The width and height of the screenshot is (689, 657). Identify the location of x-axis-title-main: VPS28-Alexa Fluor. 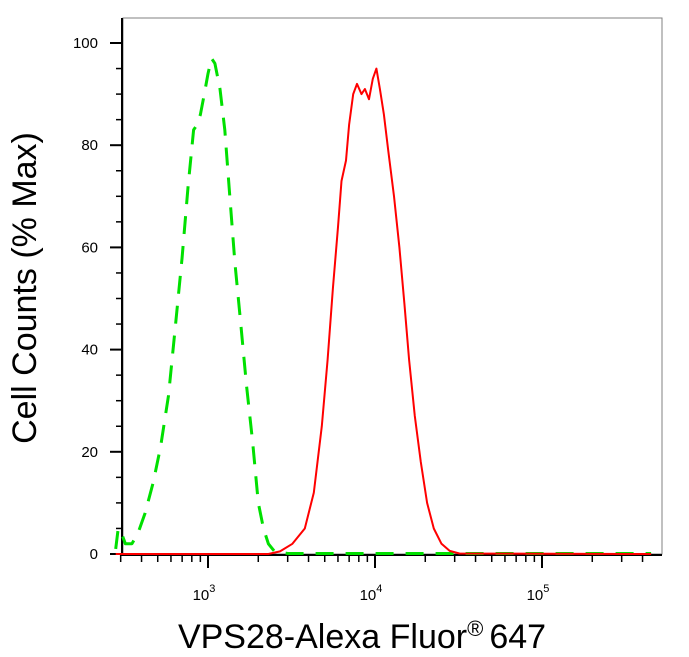
(322, 637).